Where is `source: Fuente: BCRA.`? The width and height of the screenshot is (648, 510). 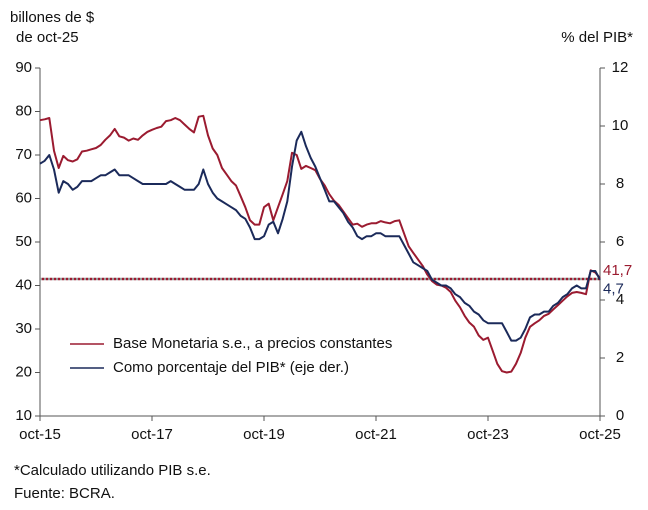
source: Fuente: BCRA. is located at coordinates (64, 493).